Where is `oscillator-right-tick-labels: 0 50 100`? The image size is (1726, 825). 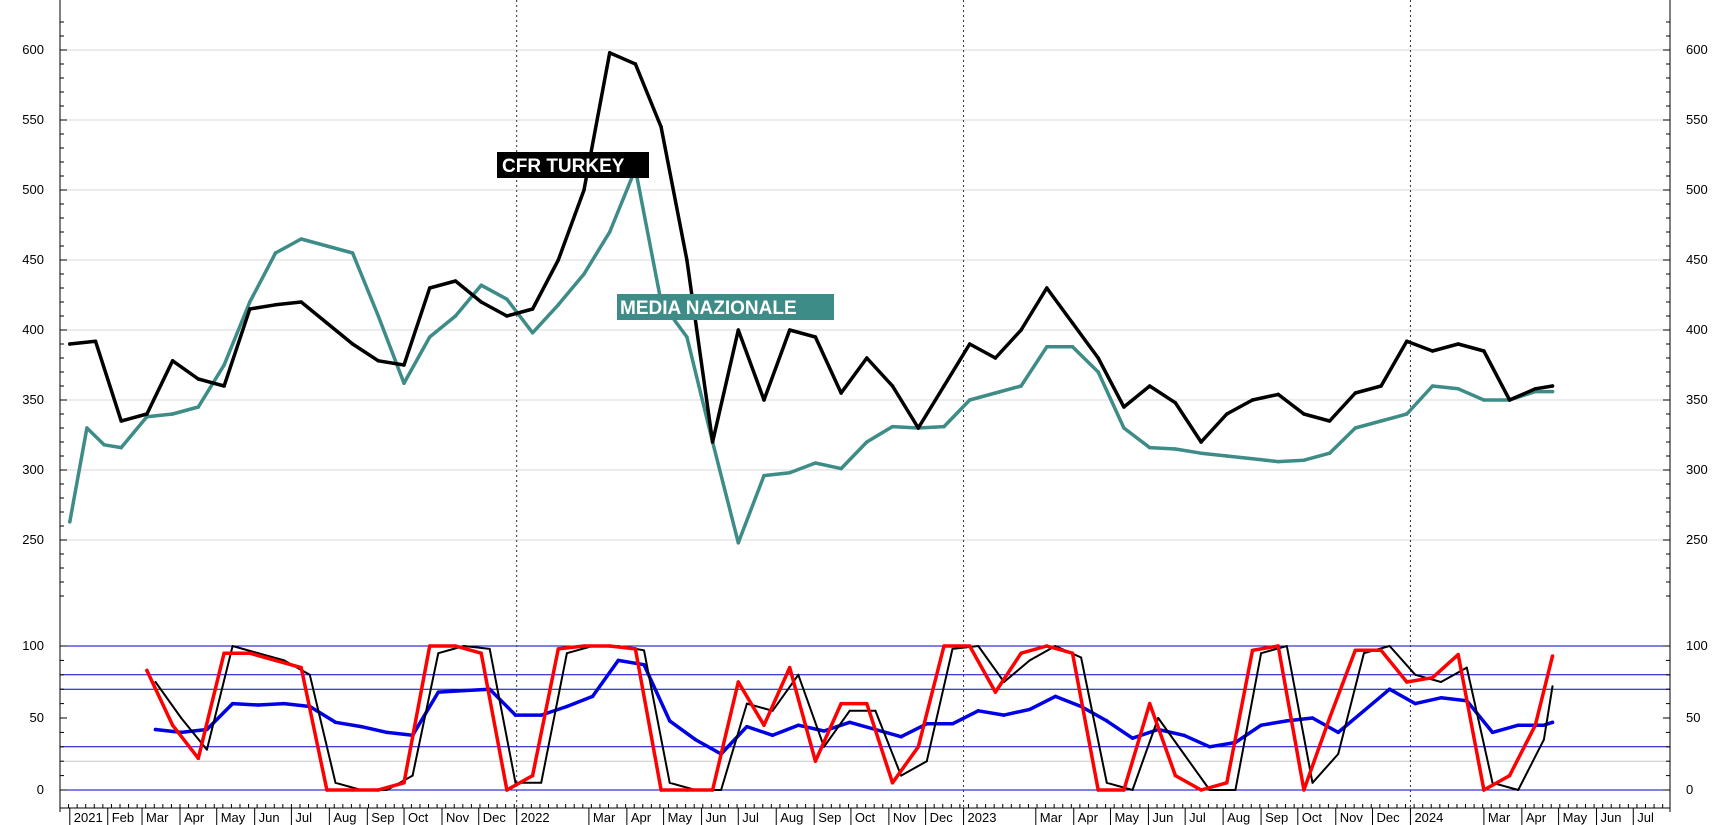 oscillator-right-tick-labels: 0 50 100 is located at coordinates (1697, 717).